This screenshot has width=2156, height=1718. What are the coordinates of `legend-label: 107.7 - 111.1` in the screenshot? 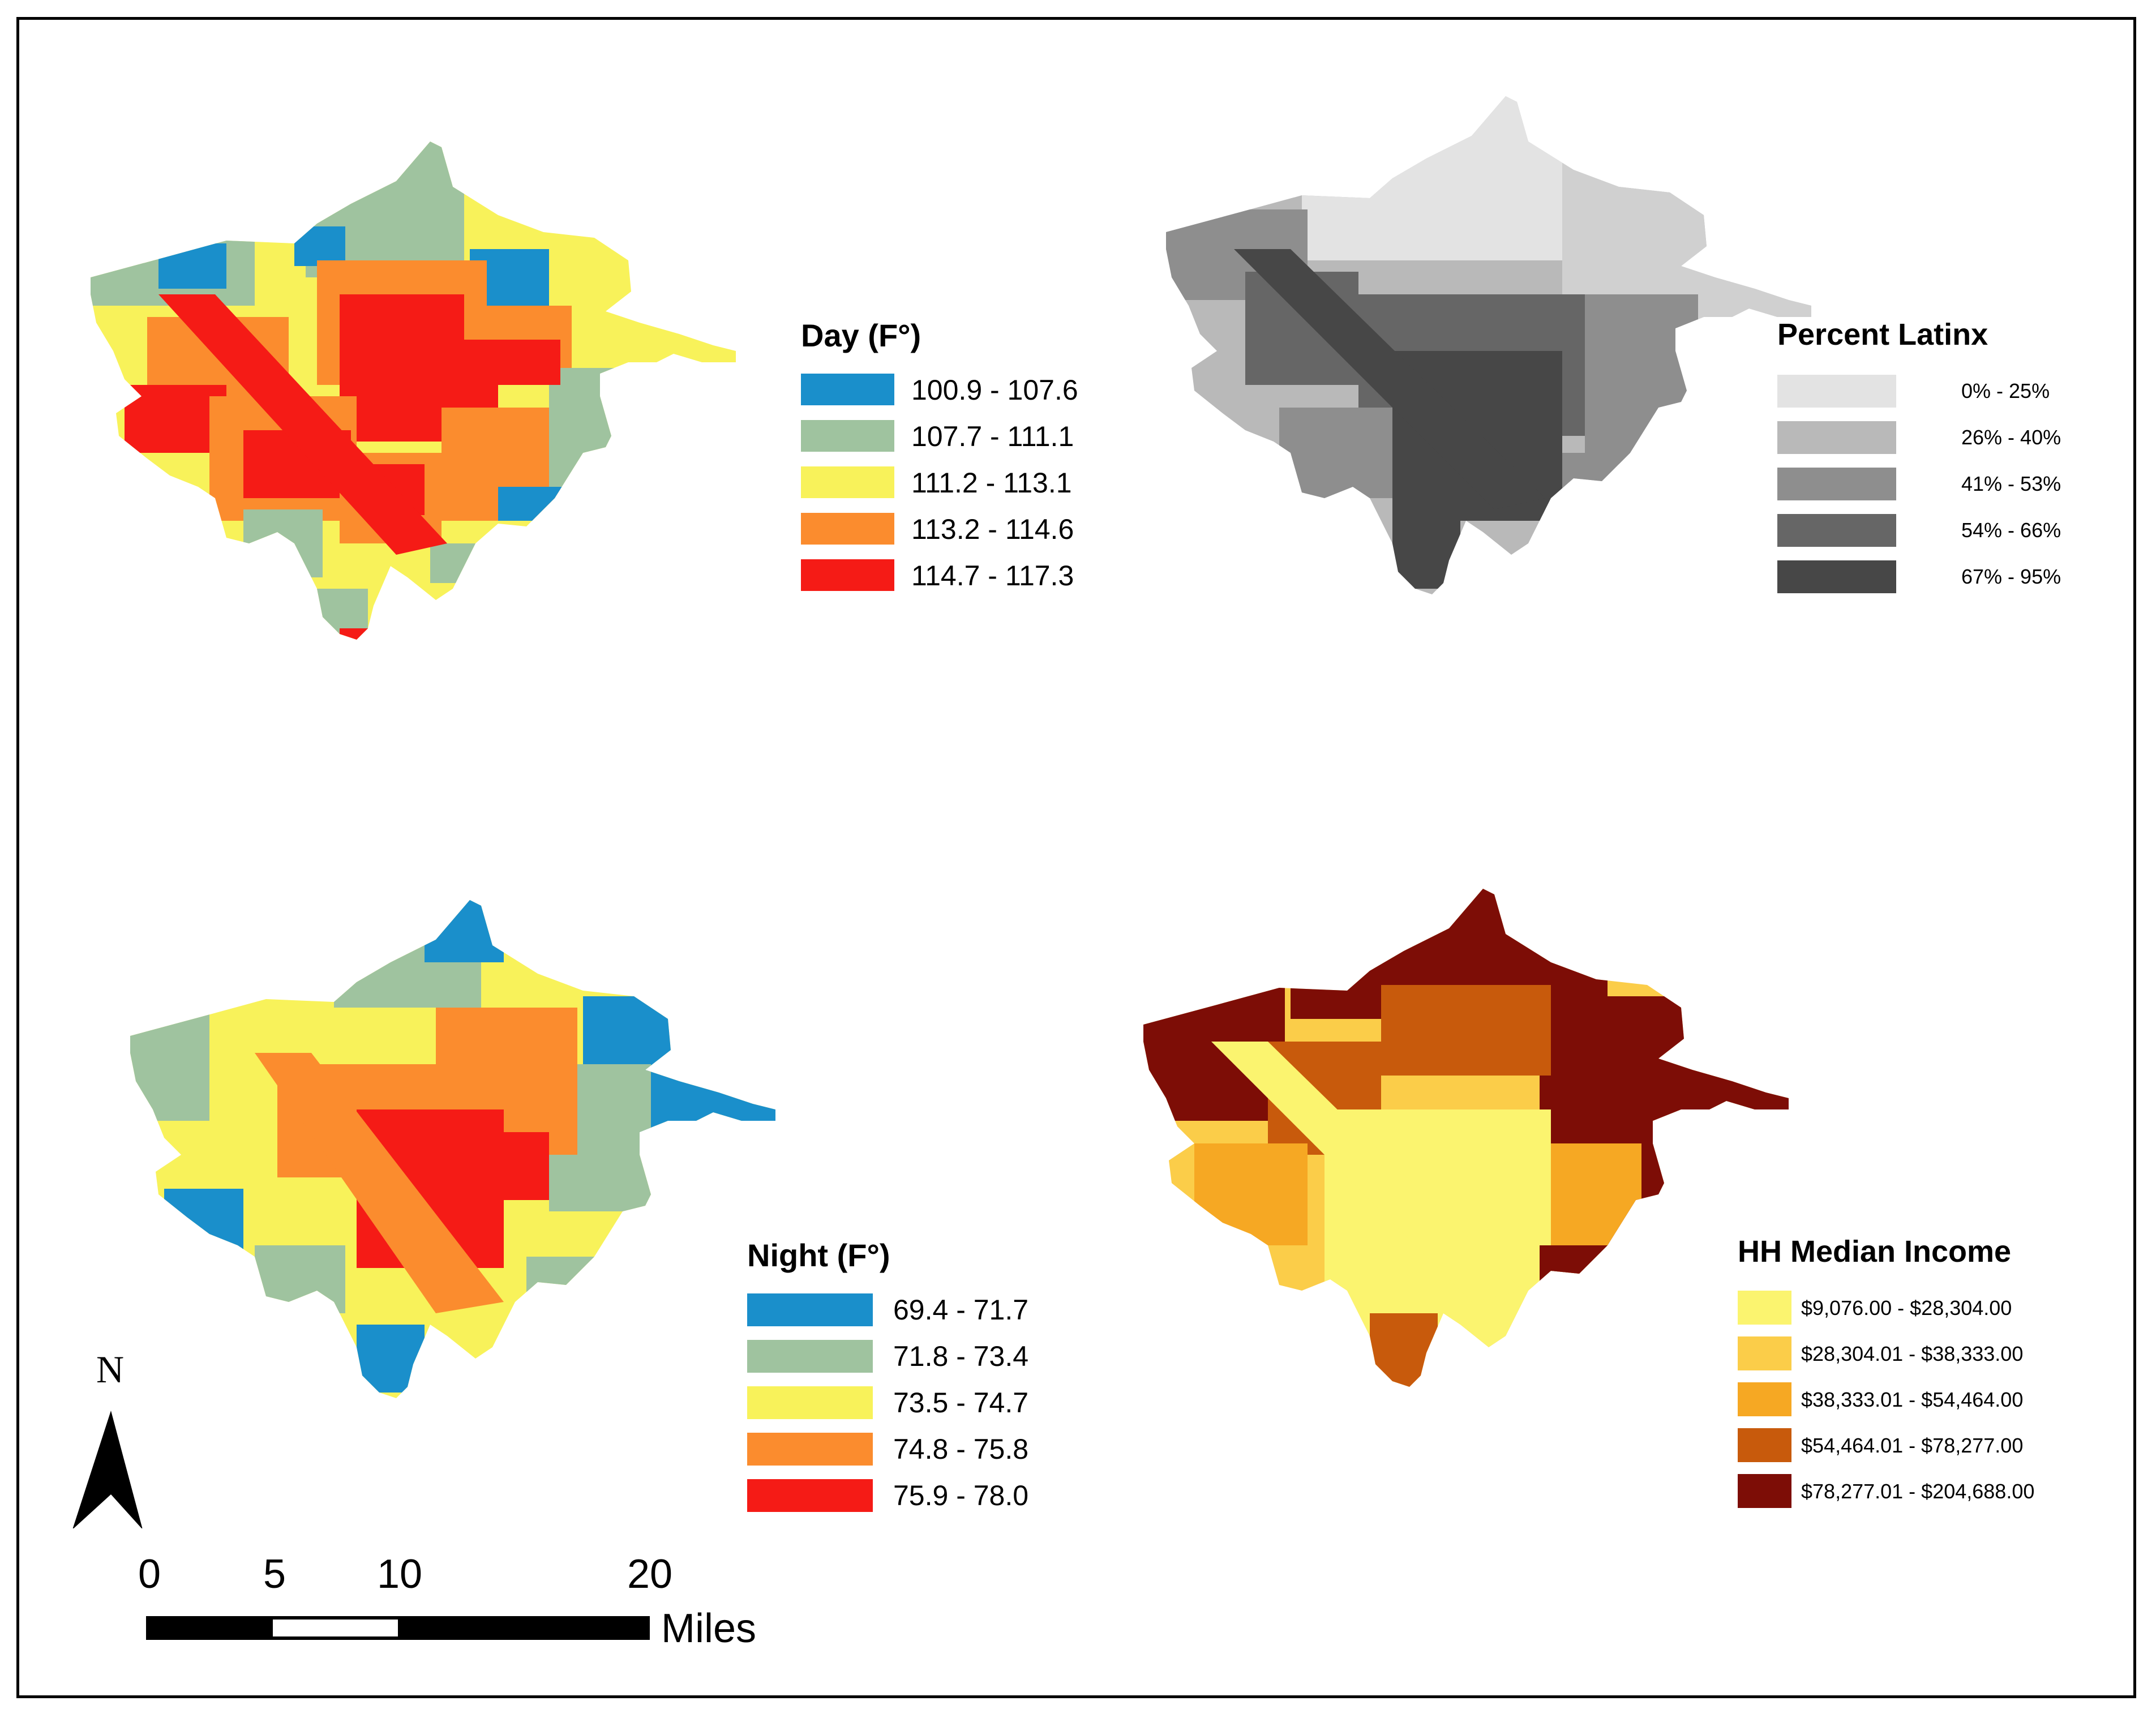 It's located at (992, 437).